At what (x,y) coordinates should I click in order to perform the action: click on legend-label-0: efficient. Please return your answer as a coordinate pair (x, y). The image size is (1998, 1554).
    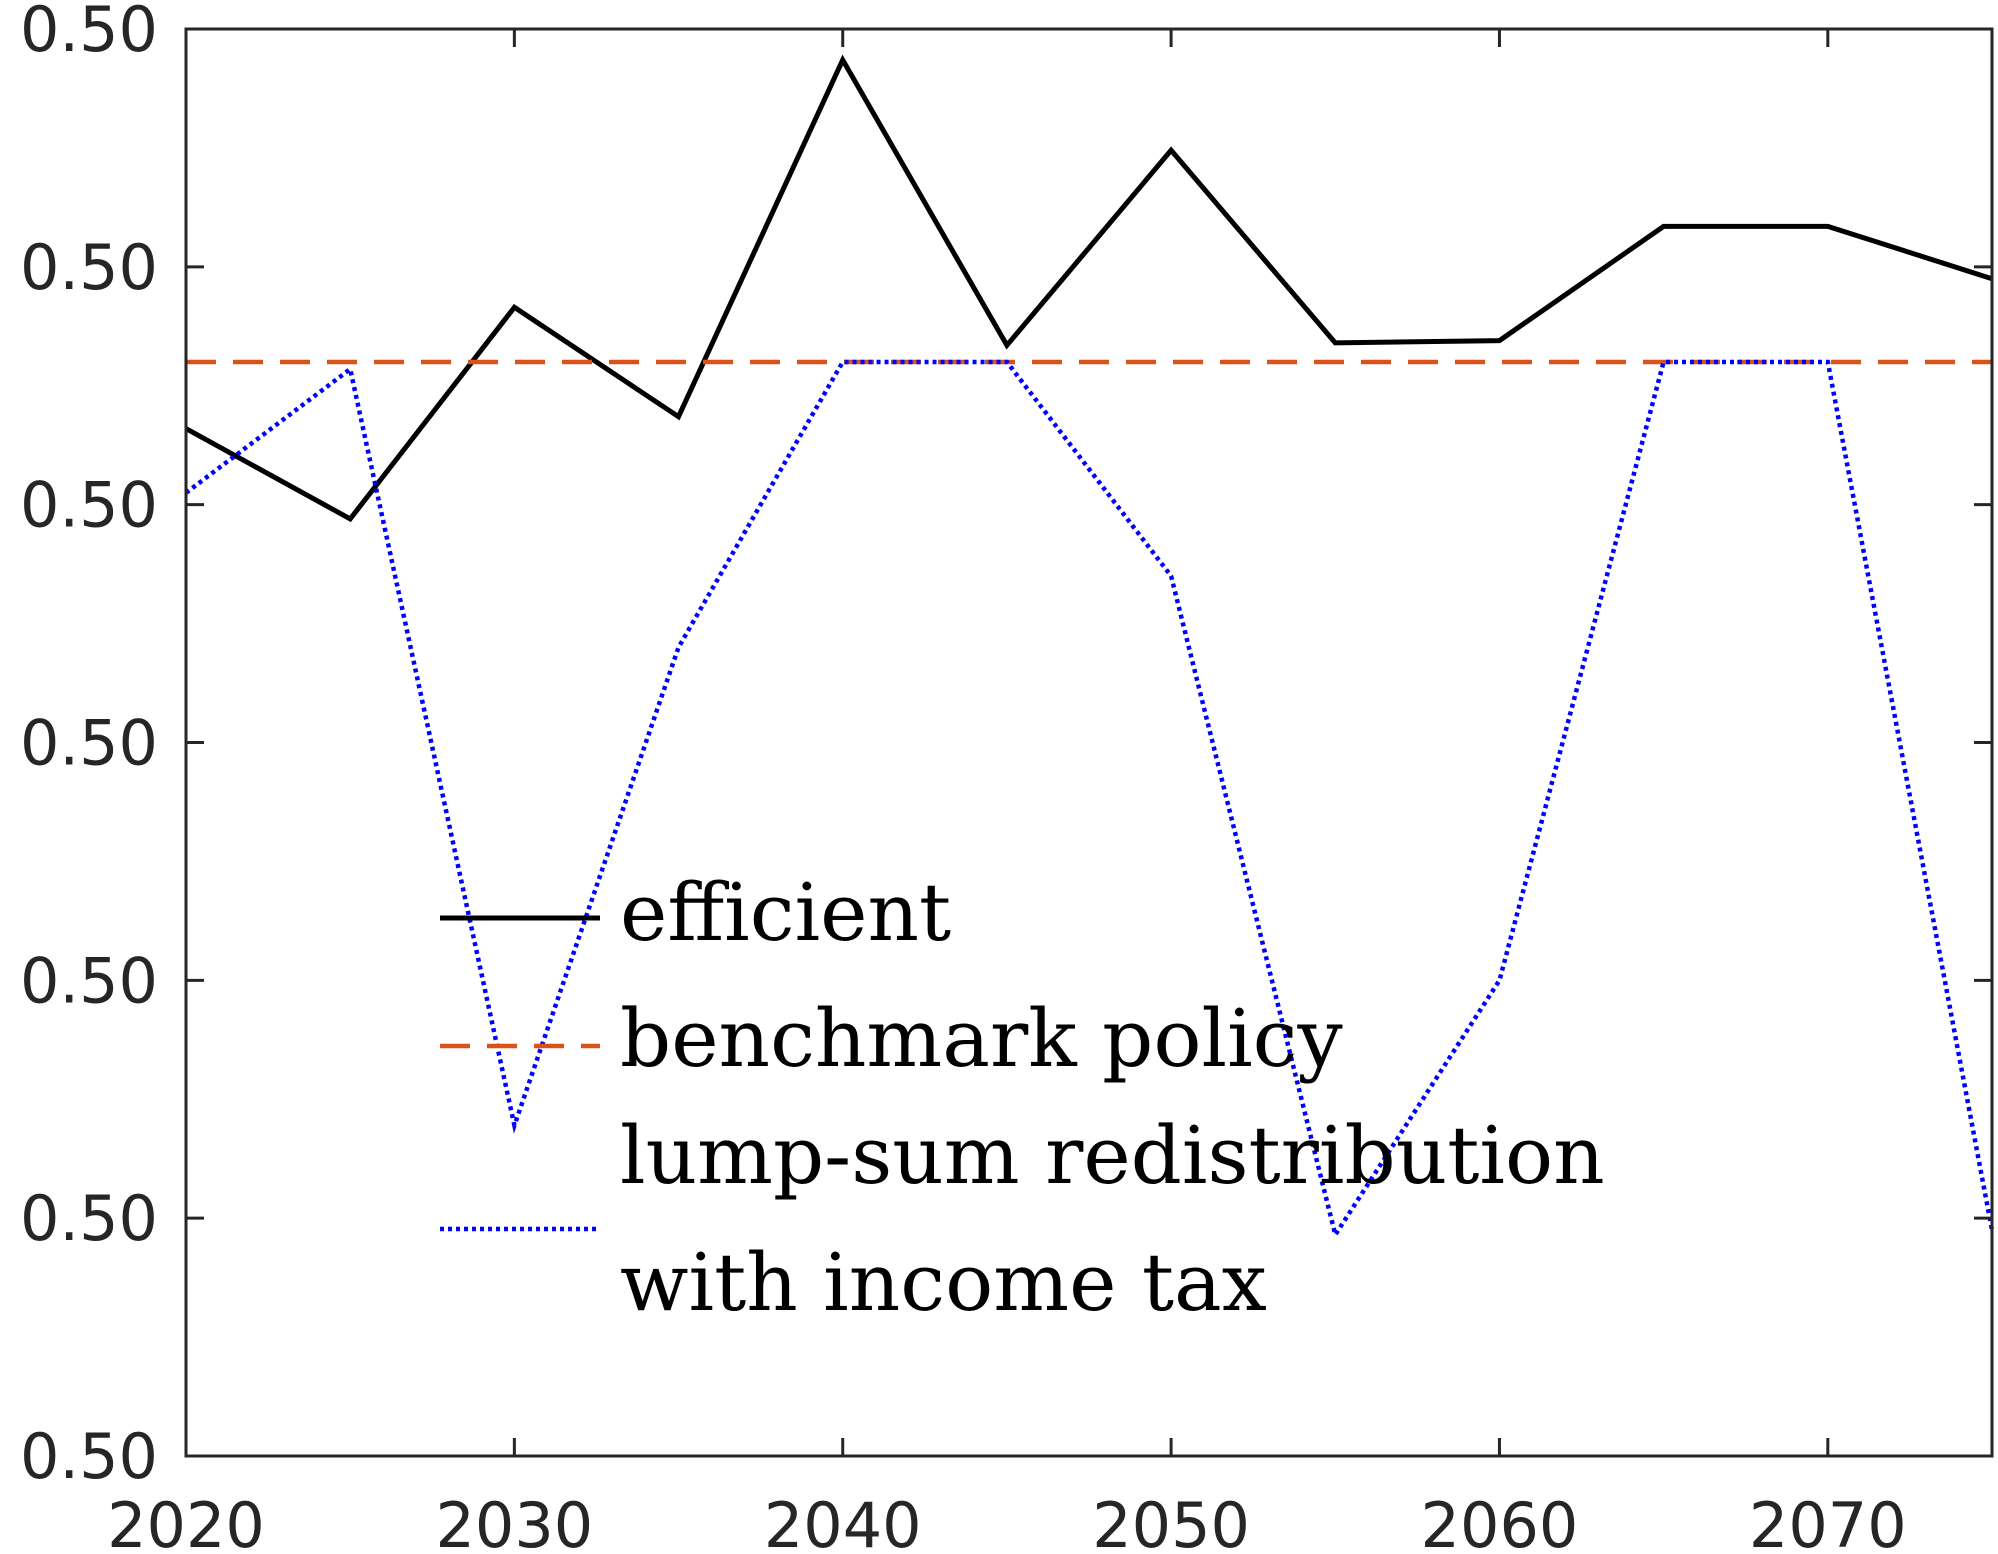
    Looking at the image, I should click on (785, 912).